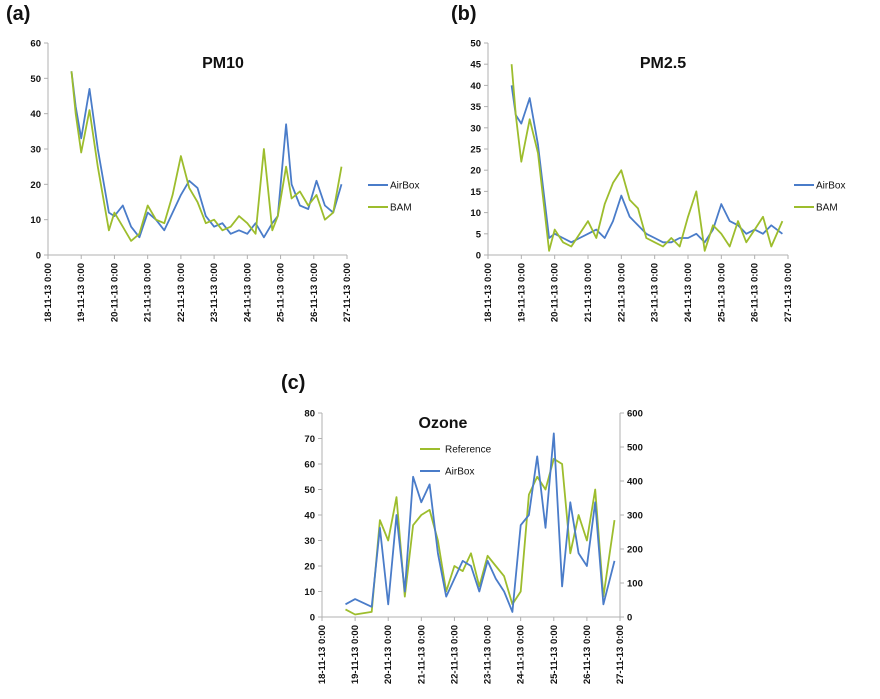 The height and width of the screenshot is (699, 880). I want to click on y-tick-label: 15, so click(475, 192).